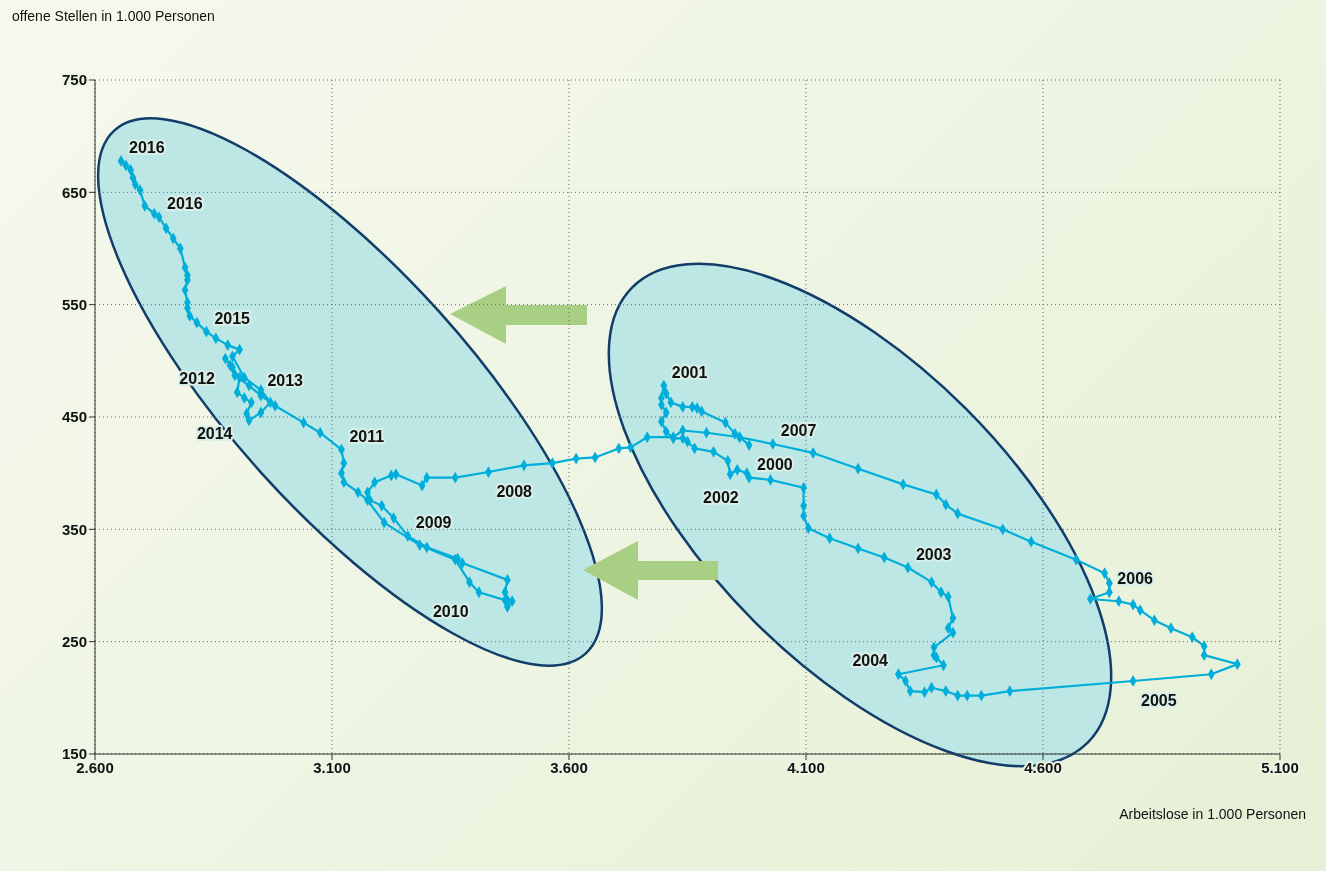 The width and height of the screenshot is (1326, 871). What do you see at coordinates (1280, 767) in the screenshot?
I see `x-tick-label: 5.100` at bounding box center [1280, 767].